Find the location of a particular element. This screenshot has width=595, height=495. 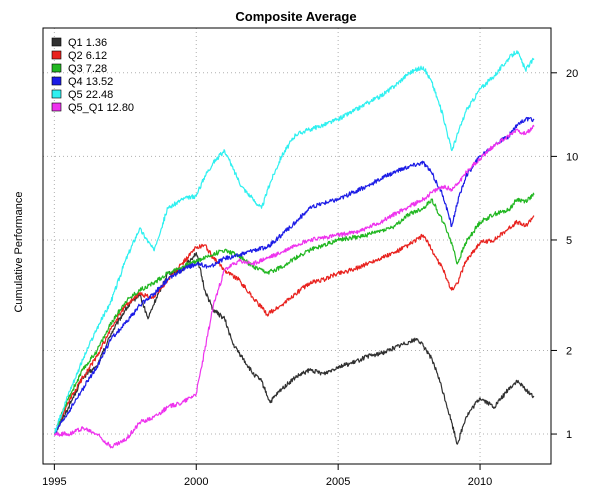

y-tick-label-2: 2 is located at coordinates (569, 351).